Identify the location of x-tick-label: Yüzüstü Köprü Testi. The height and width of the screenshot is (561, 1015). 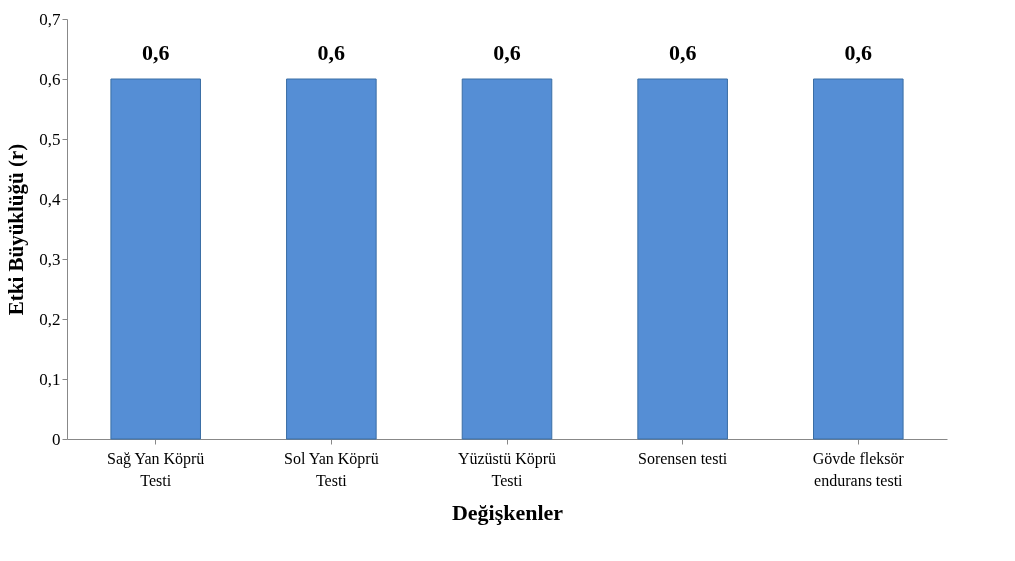
(507, 469).